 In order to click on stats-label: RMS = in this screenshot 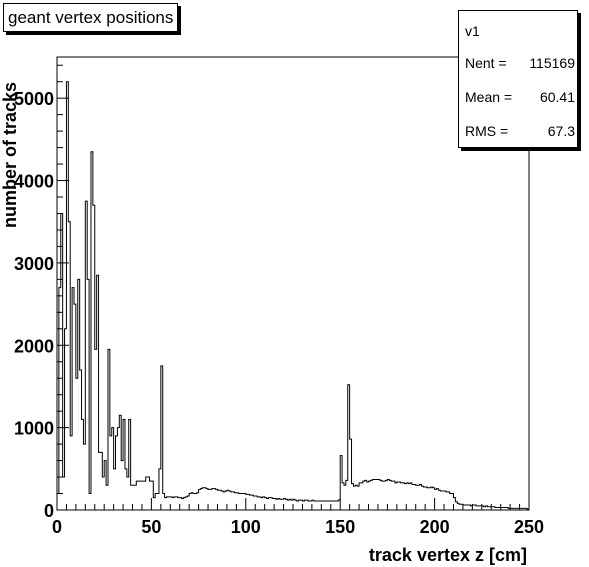, I will do `click(487, 131)`.